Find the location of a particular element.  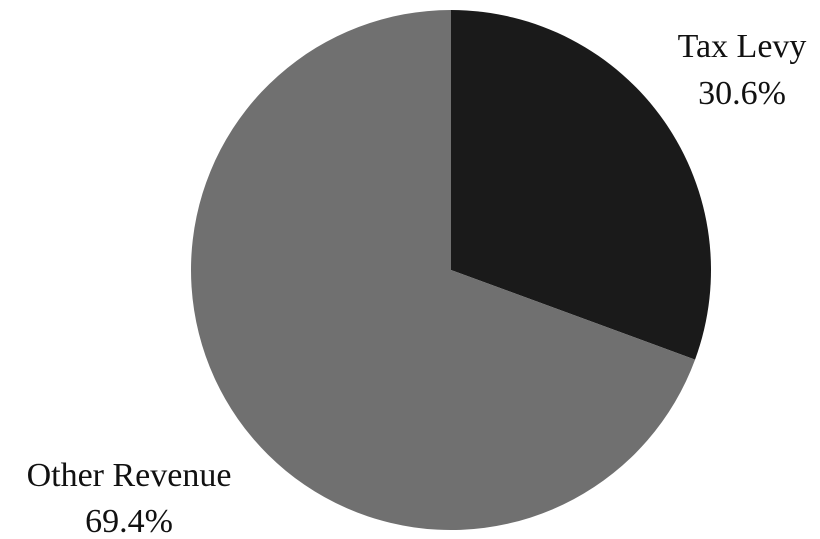

slice-value-other-revenue: 69.4% is located at coordinates (129, 518).